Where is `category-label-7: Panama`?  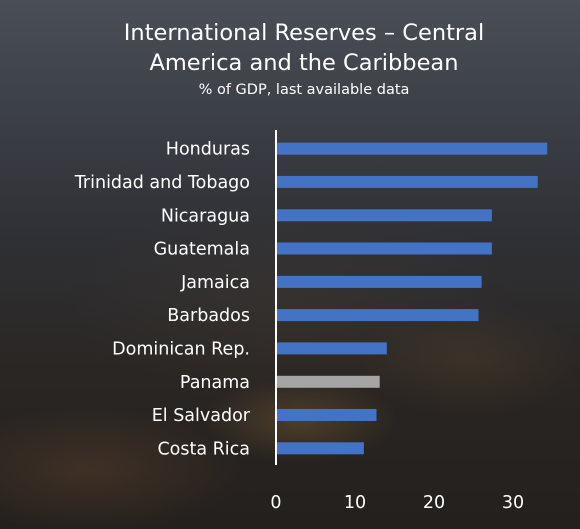
category-label-7: Panama is located at coordinates (215, 383).